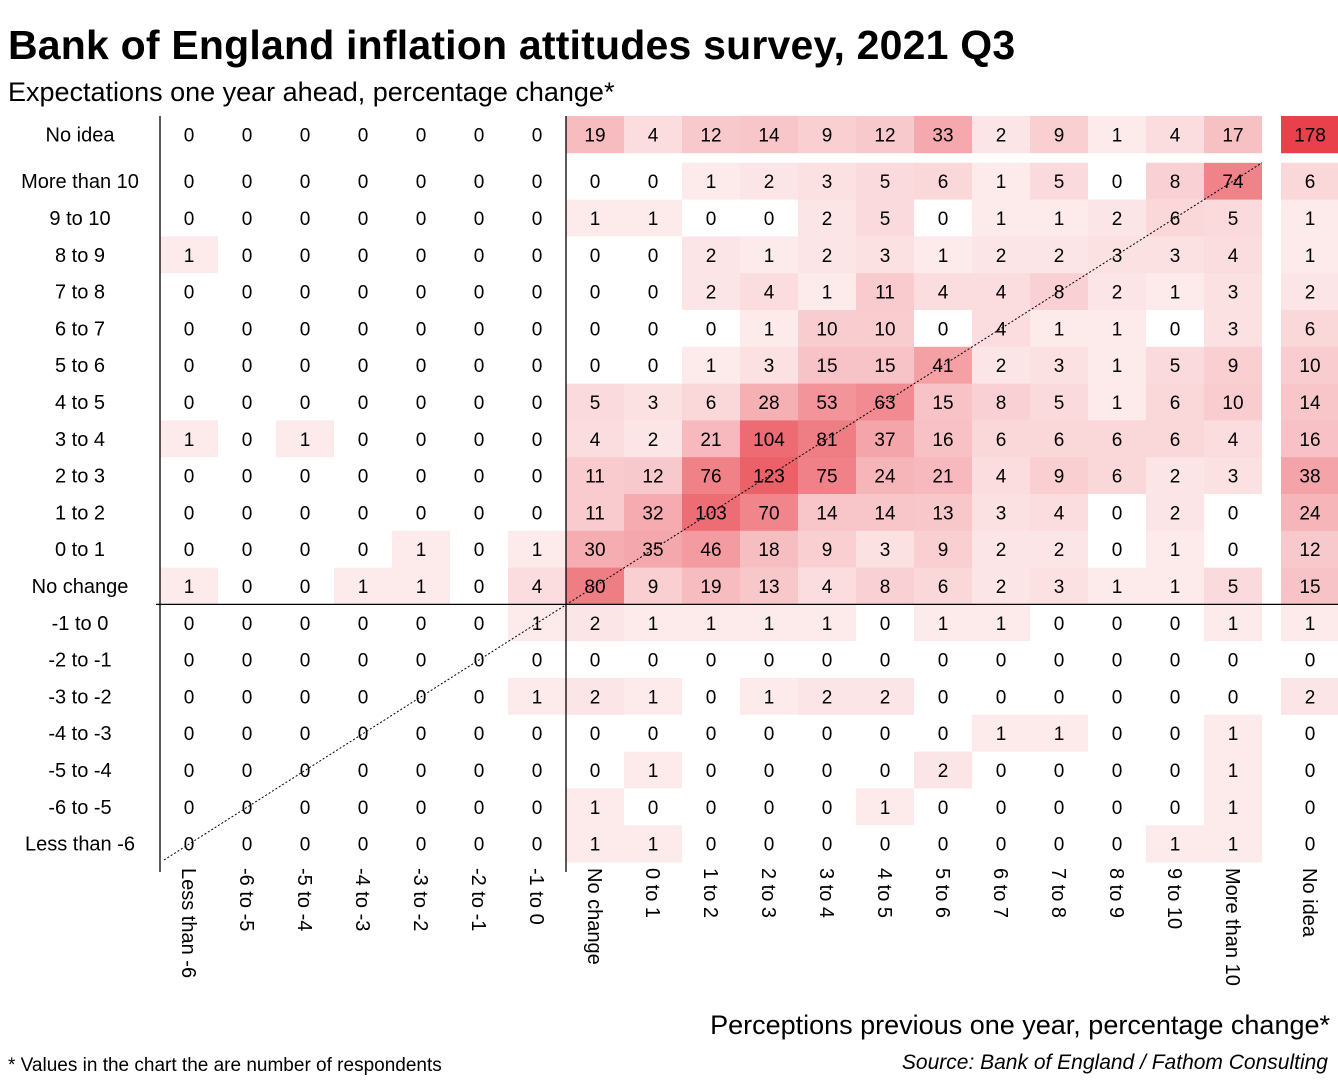  What do you see at coordinates (769, 477) in the screenshot?
I see `cell-value: 123` at bounding box center [769, 477].